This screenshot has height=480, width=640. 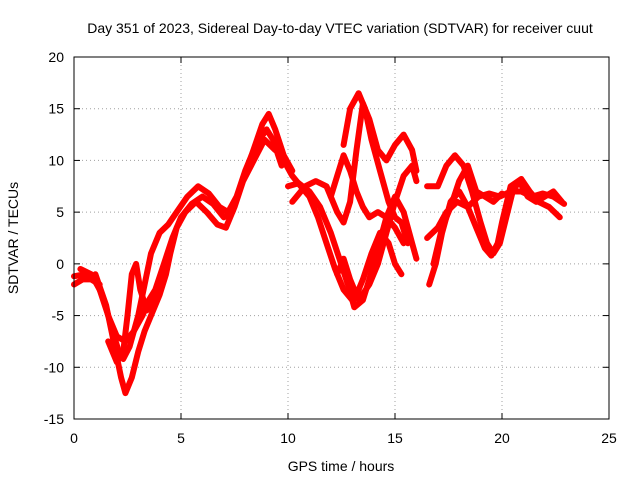 What do you see at coordinates (74, 438) in the screenshot?
I see `x-tick-label: 0` at bounding box center [74, 438].